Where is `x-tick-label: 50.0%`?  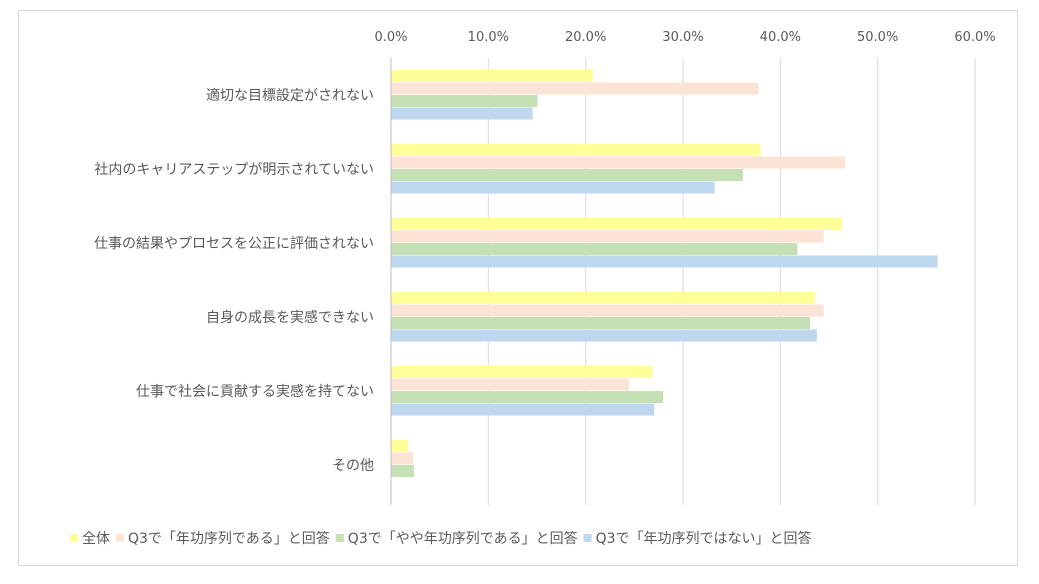 x-tick-label: 50.0% is located at coordinates (877, 37).